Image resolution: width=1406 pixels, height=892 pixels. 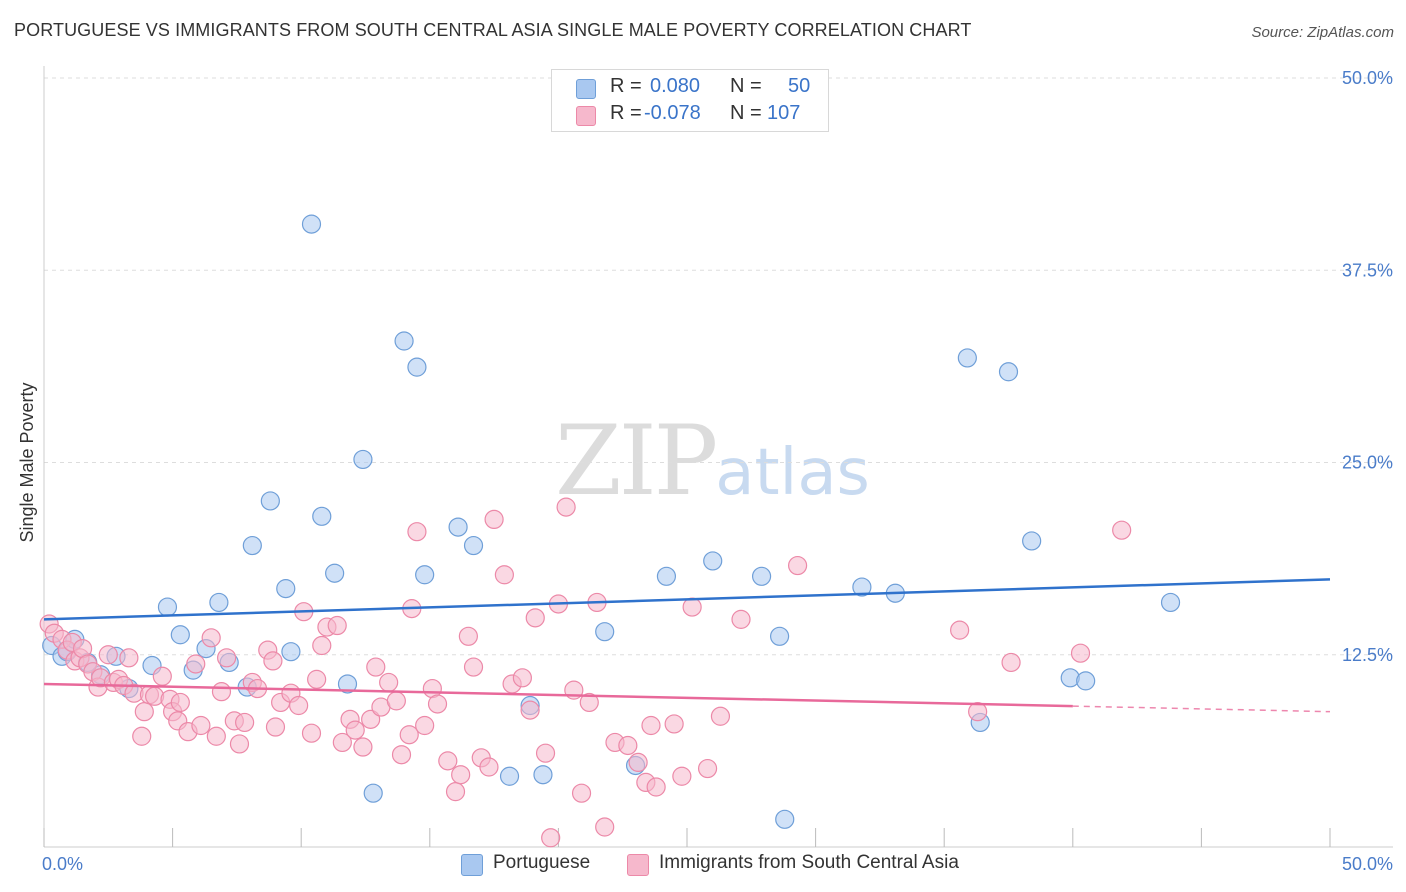 I want to click on legend-row-portuguese: R = 0.080 N = 50, so click(x=690, y=88).